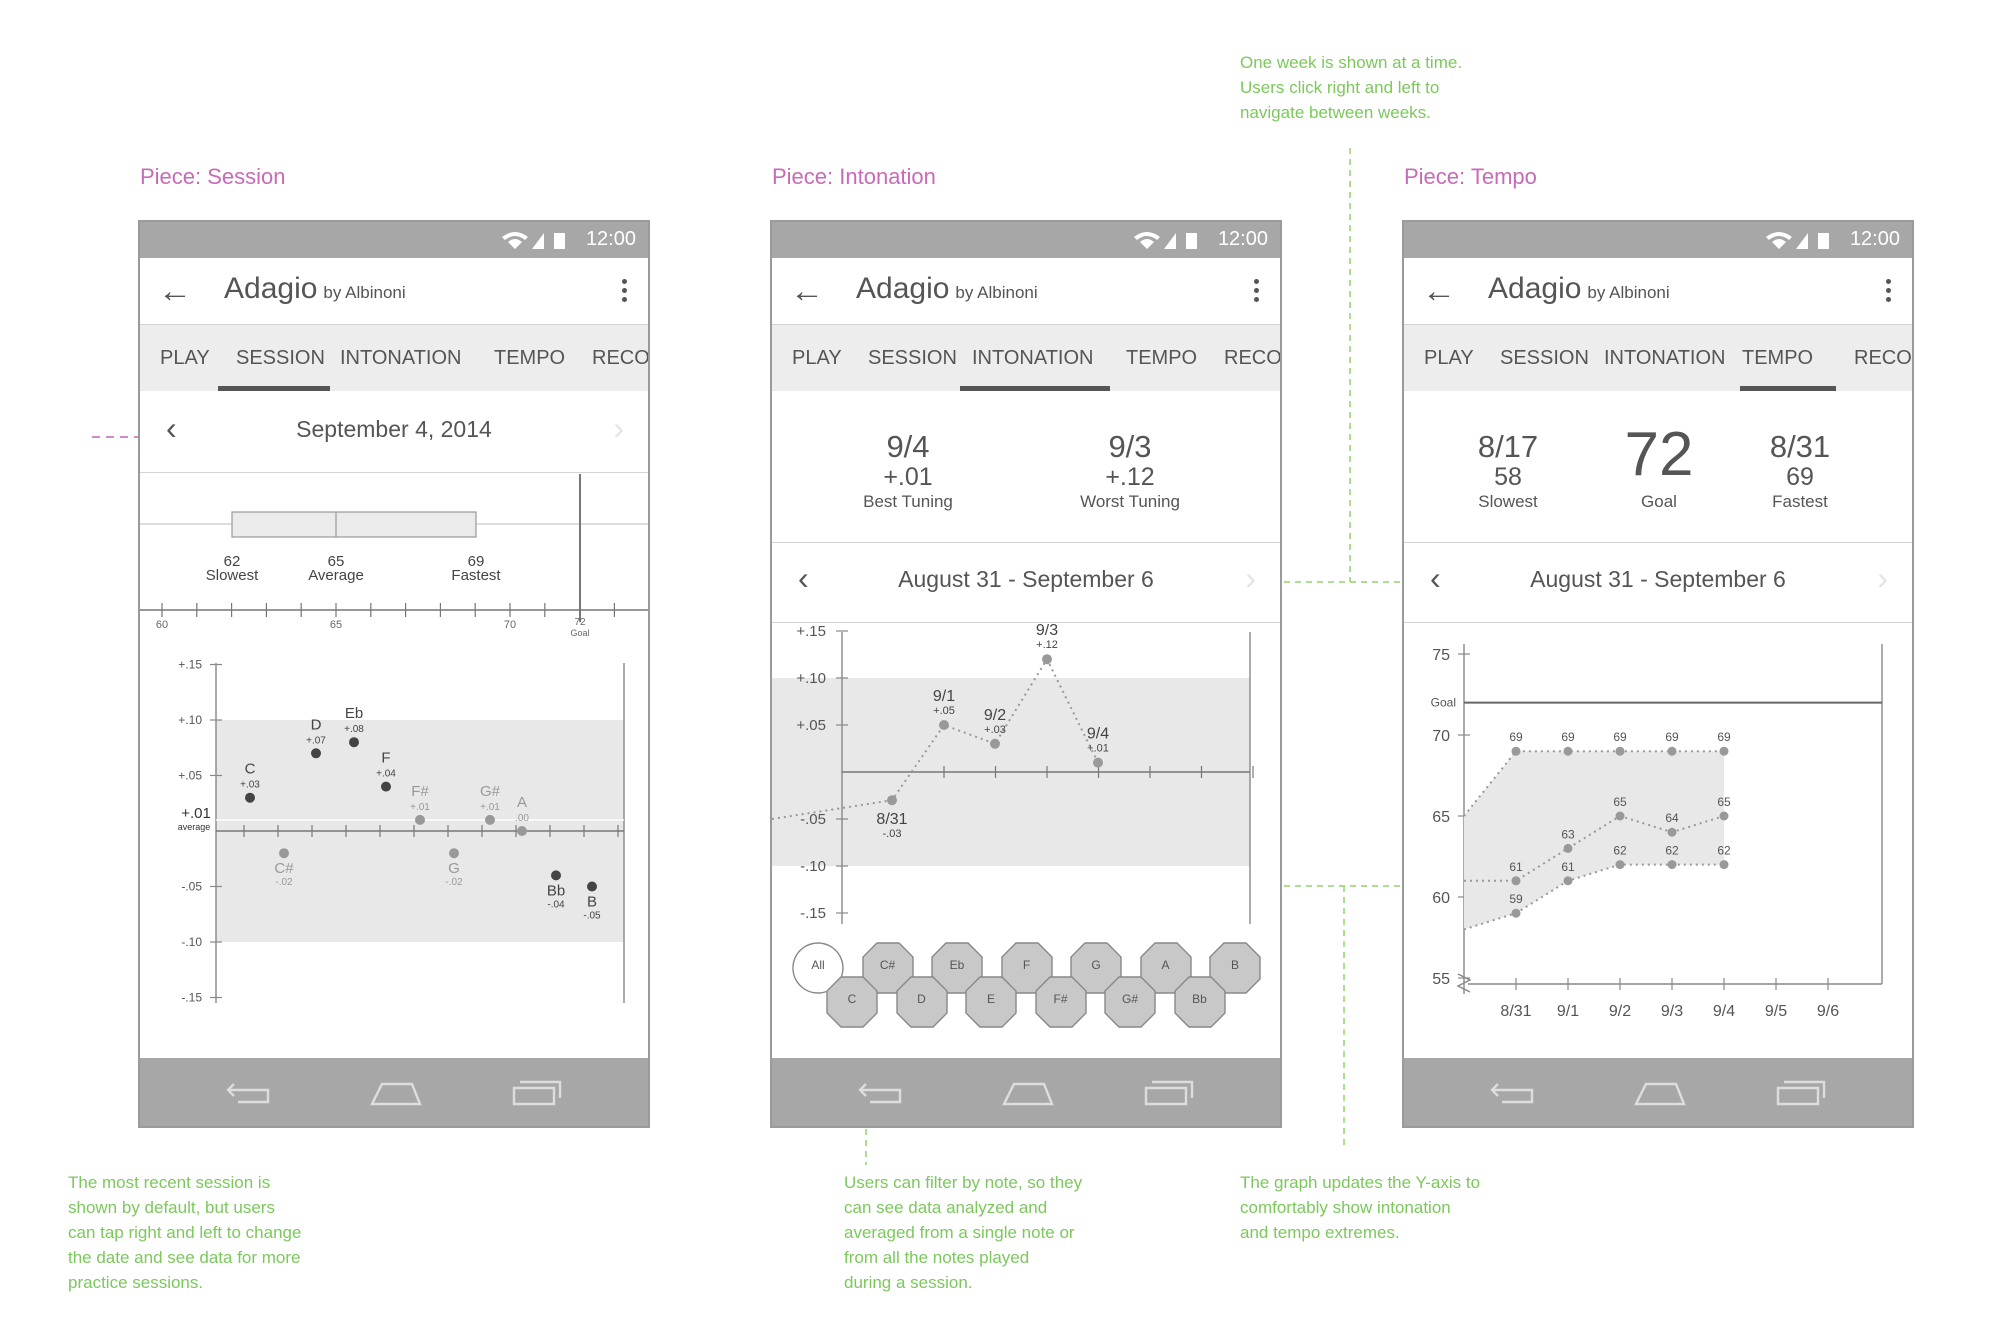 The height and width of the screenshot is (1334, 2000). What do you see at coordinates (232, 561) in the screenshot?
I see `box-slowest-value: 62` at bounding box center [232, 561].